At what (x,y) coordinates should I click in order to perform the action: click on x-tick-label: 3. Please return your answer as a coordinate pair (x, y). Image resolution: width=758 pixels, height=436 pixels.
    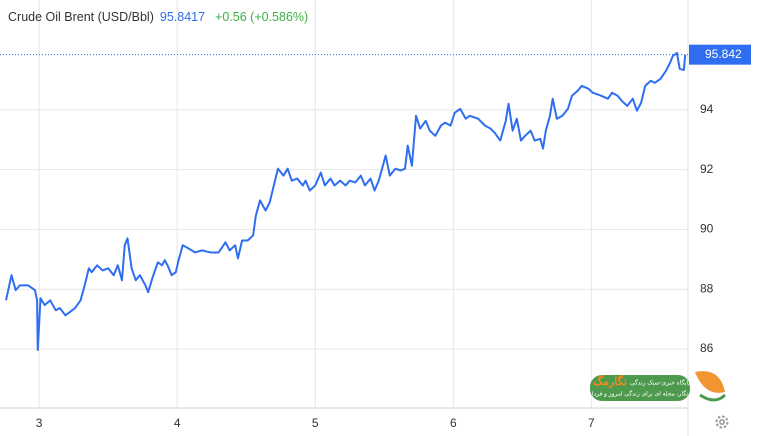
    Looking at the image, I should click on (39, 423).